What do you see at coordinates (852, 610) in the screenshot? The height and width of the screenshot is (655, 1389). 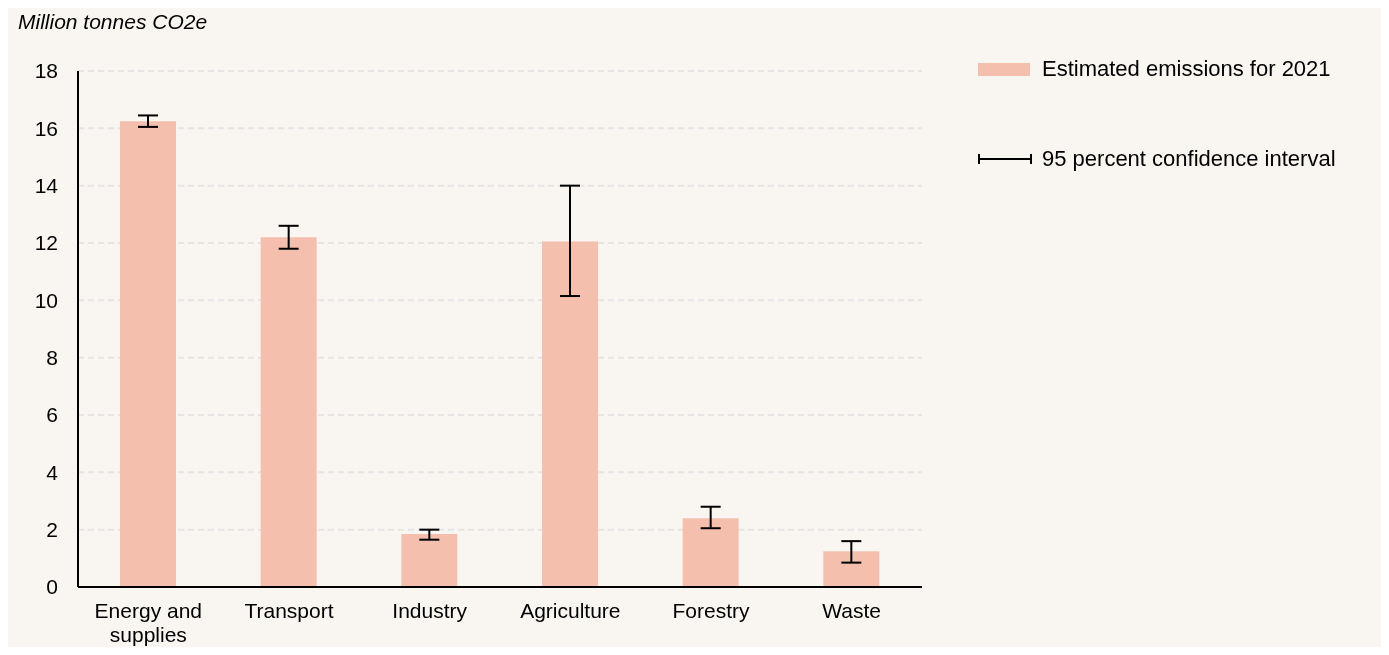 I see `x-tick-label: Waste` at bounding box center [852, 610].